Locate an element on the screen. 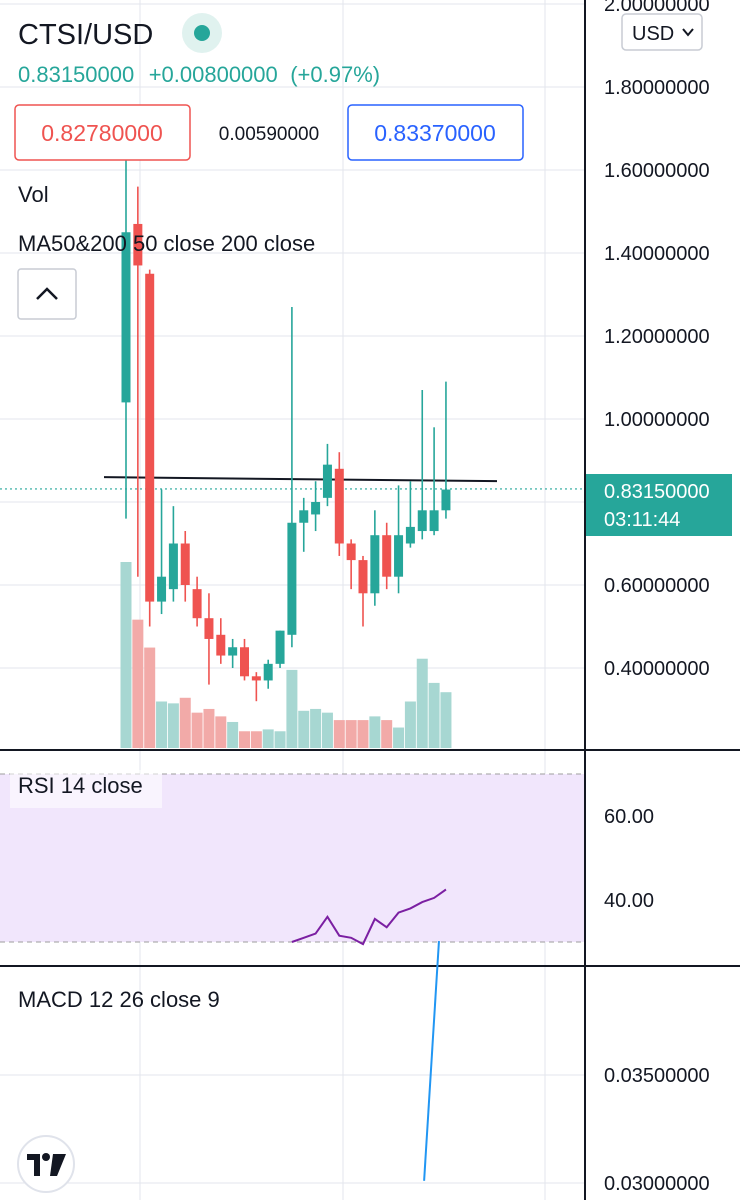  spread-value: 0.00590000 is located at coordinates (269, 134).